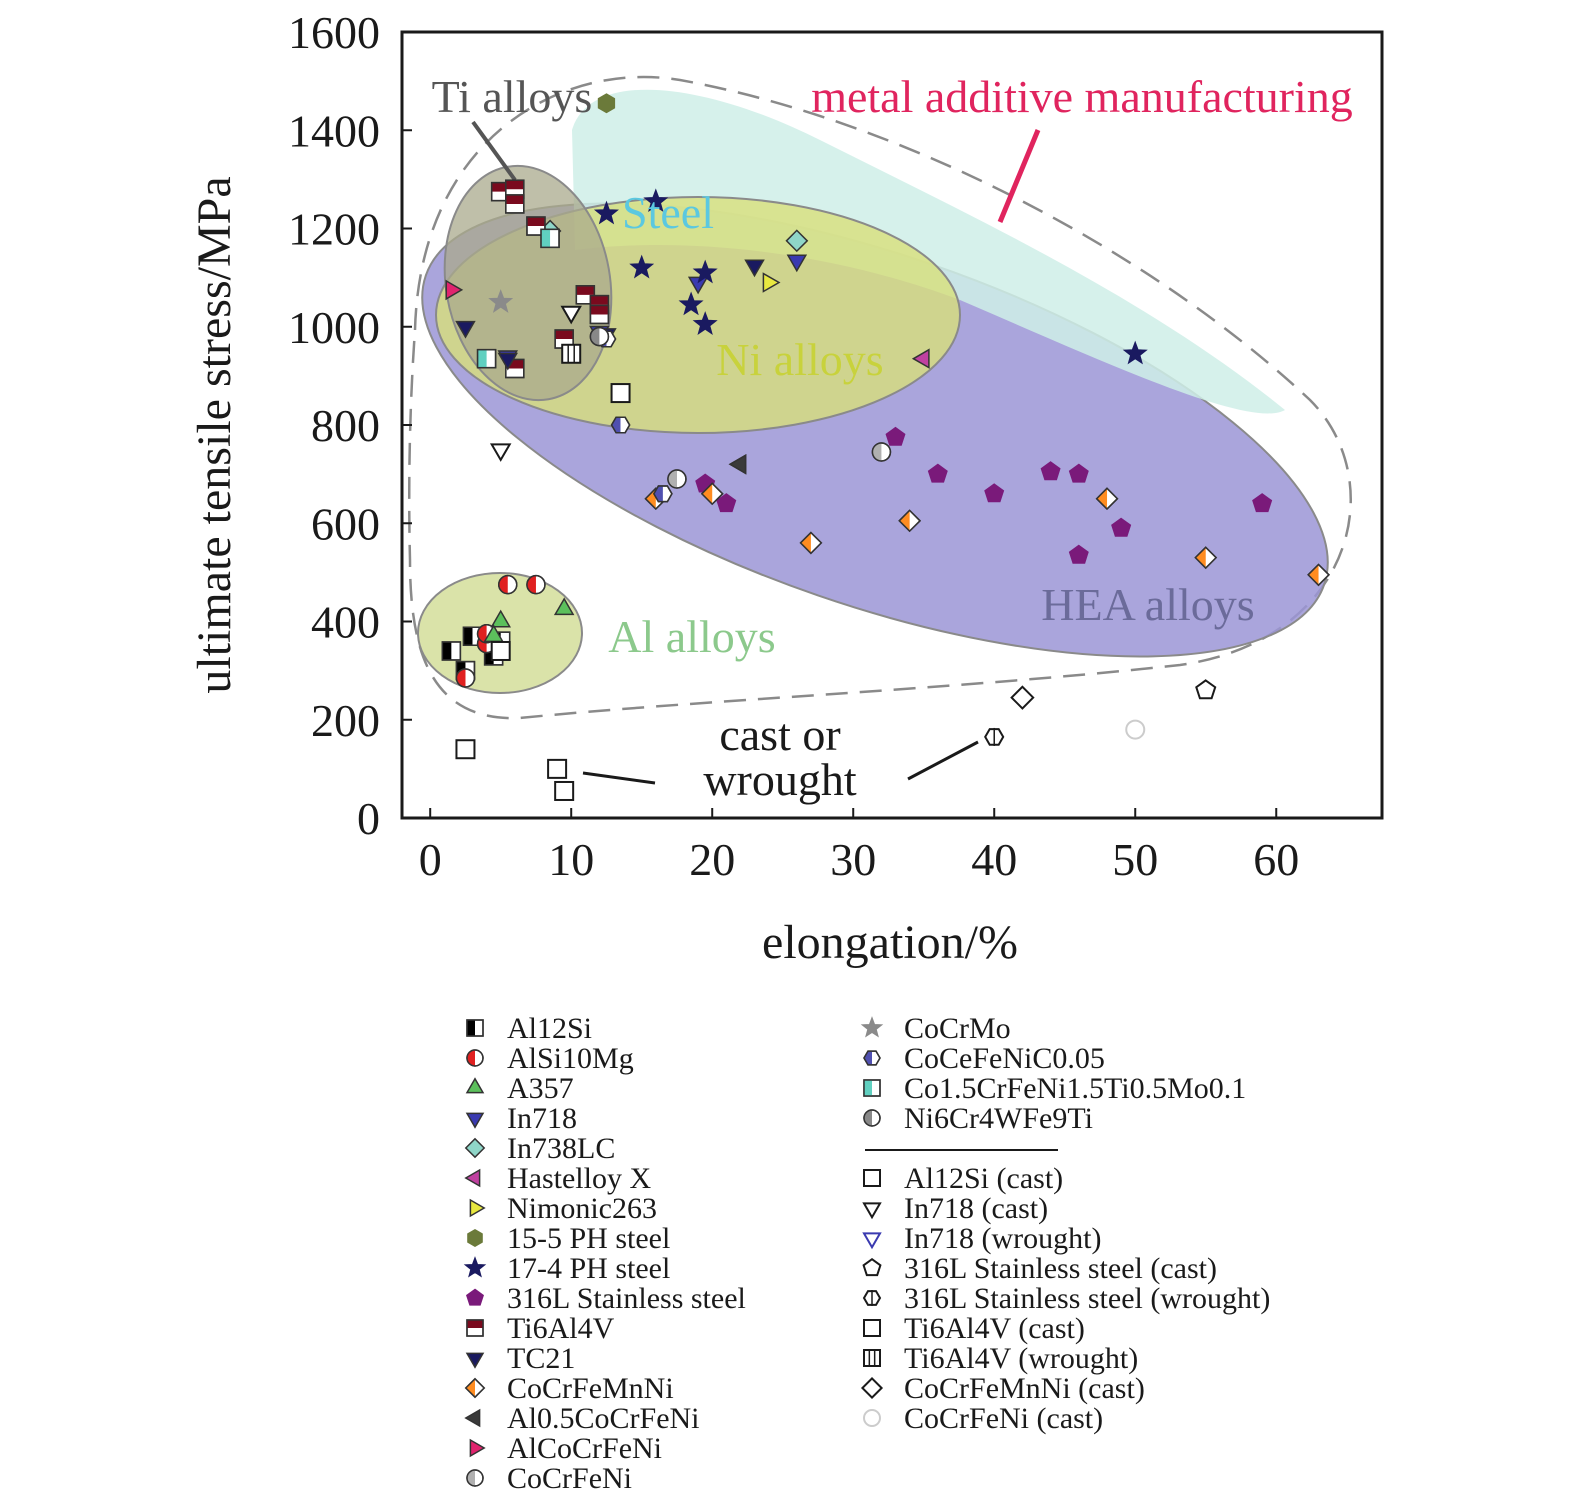 This screenshot has width=1575, height=1496. I want to click on legend-marker-316l-stainless-steel, so click(475, 1297).